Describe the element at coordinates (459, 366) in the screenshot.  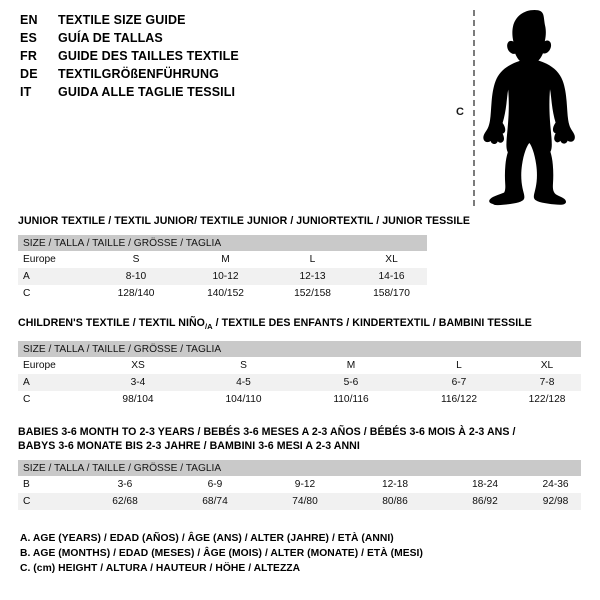
I see `children-row-europe-v3: L` at that location.